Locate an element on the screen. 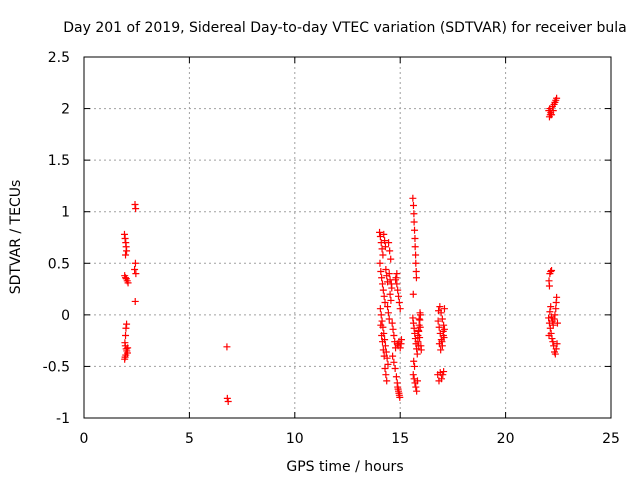 The height and width of the screenshot is (480, 640). x-tick-label: 25 is located at coordinates (611, 439).